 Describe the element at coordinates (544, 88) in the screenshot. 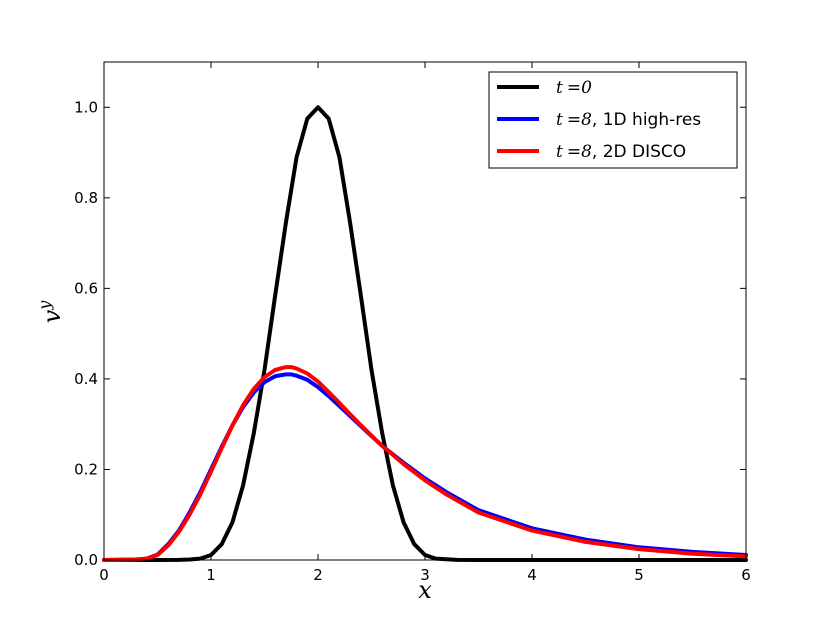

I see `legend-entry-0: t =0` at that location.